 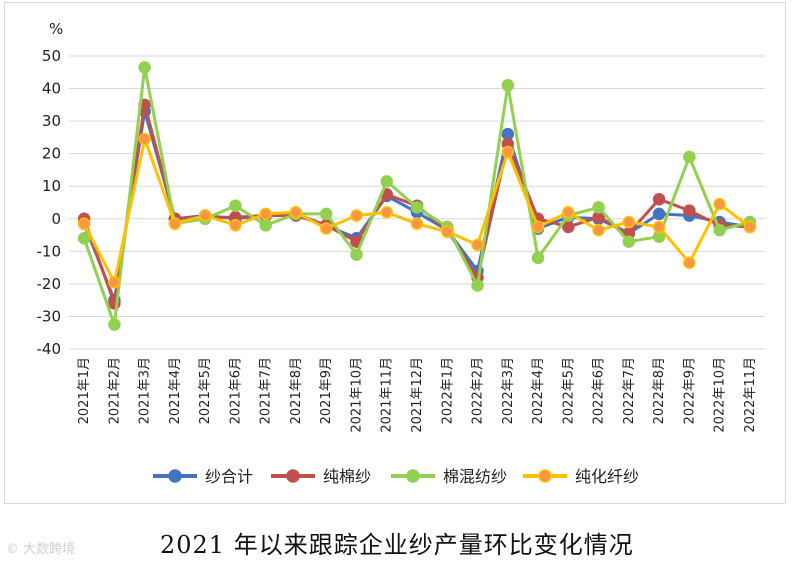 What do you see at coordinates (51, 56) in the screenshot?
I see `y-tick-label: 50` at bounding box center [51, 56].